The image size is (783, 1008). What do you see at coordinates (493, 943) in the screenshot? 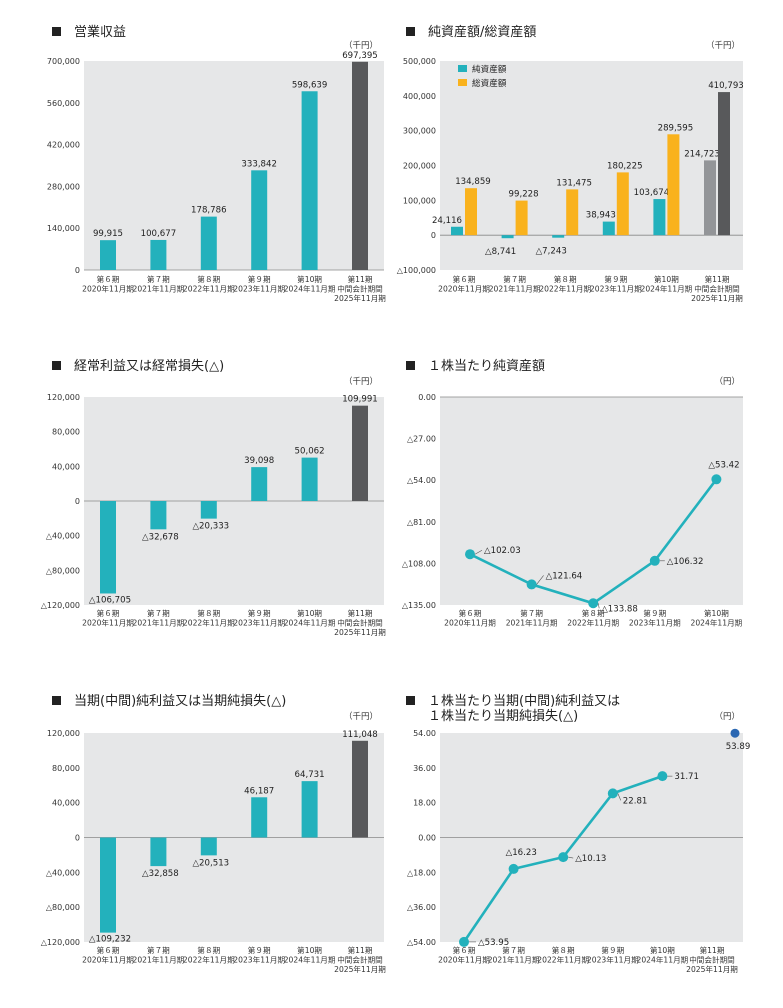
I see `data-label: △53.95` at bounding box center [493, 943].